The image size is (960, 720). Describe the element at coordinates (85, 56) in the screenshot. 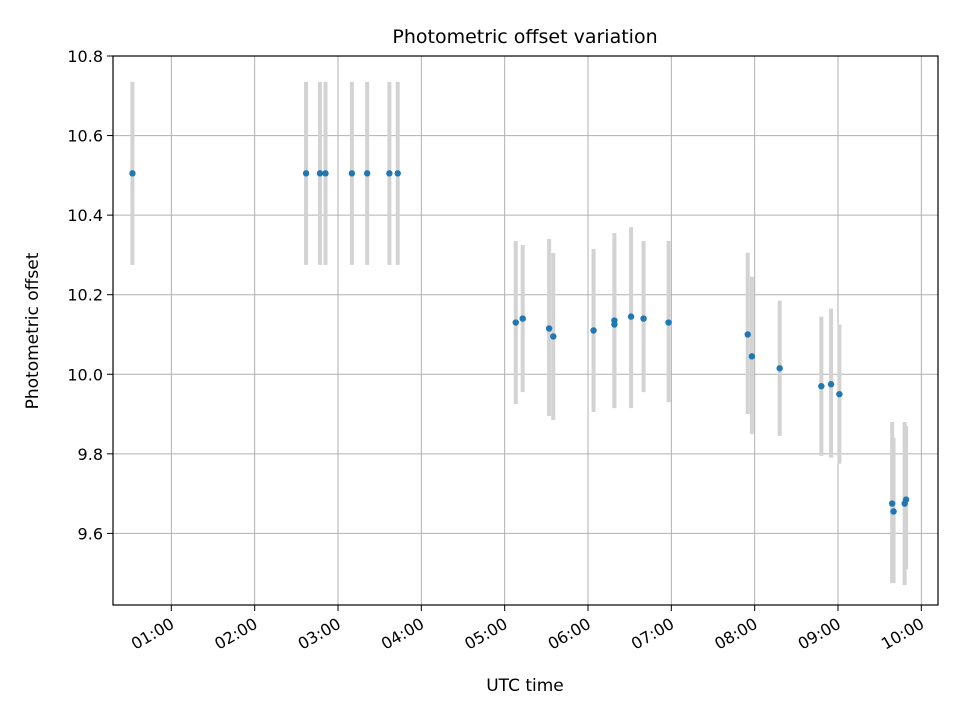

I see `y-tick-label: 10.8` at that location.